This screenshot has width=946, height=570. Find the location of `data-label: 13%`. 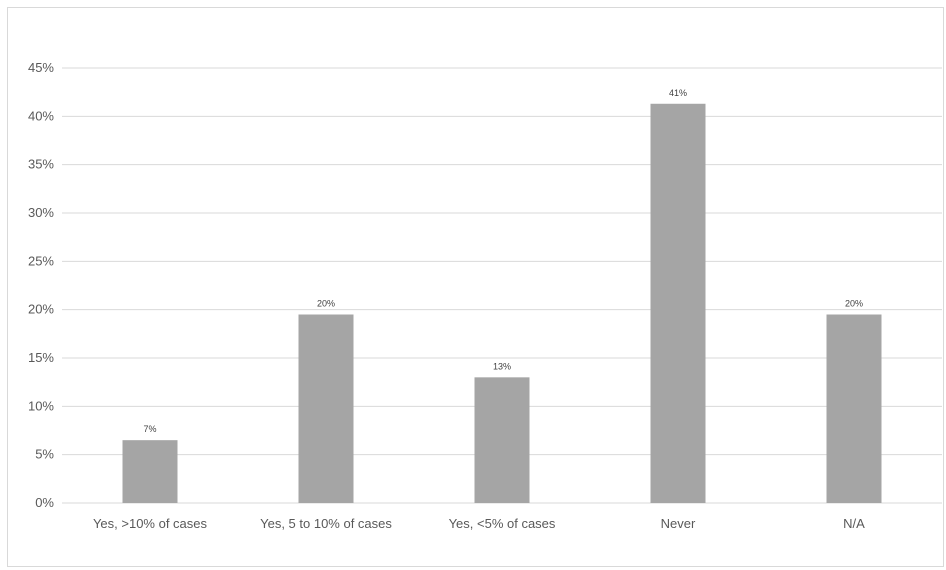

data-label: 13% is located at coordinates (502, 366).